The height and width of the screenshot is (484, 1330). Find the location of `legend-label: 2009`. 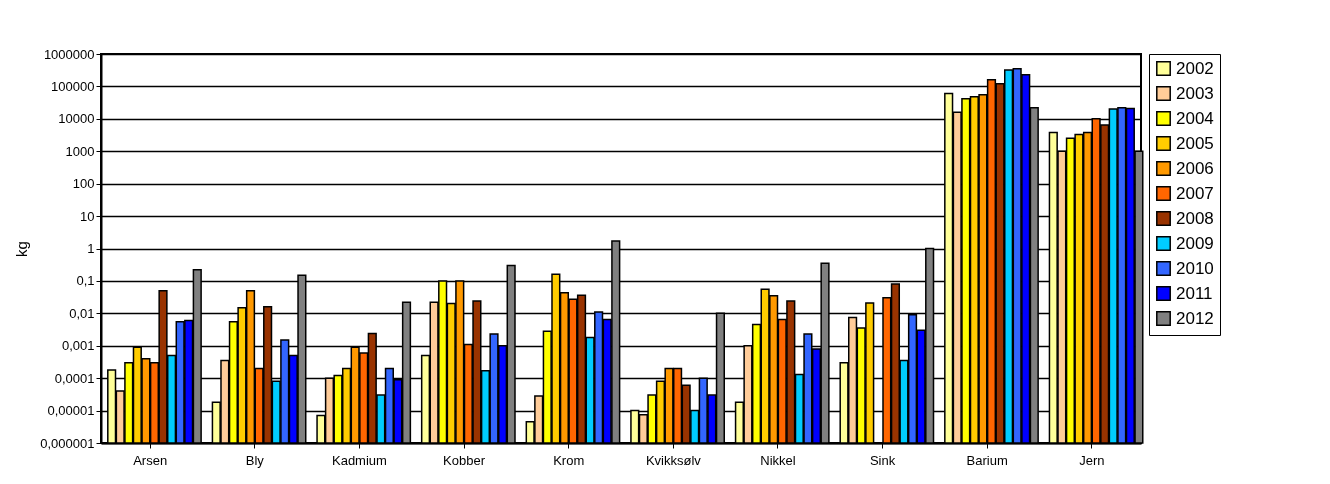

legend-label: 2009 is located at coordinates (1195, 243).